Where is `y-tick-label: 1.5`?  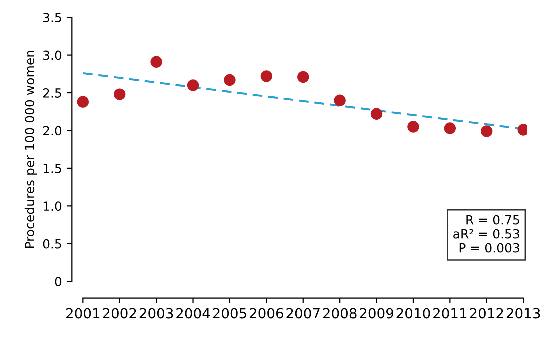 y-tick-label: 1.5 is located at coordinates (53, 169).